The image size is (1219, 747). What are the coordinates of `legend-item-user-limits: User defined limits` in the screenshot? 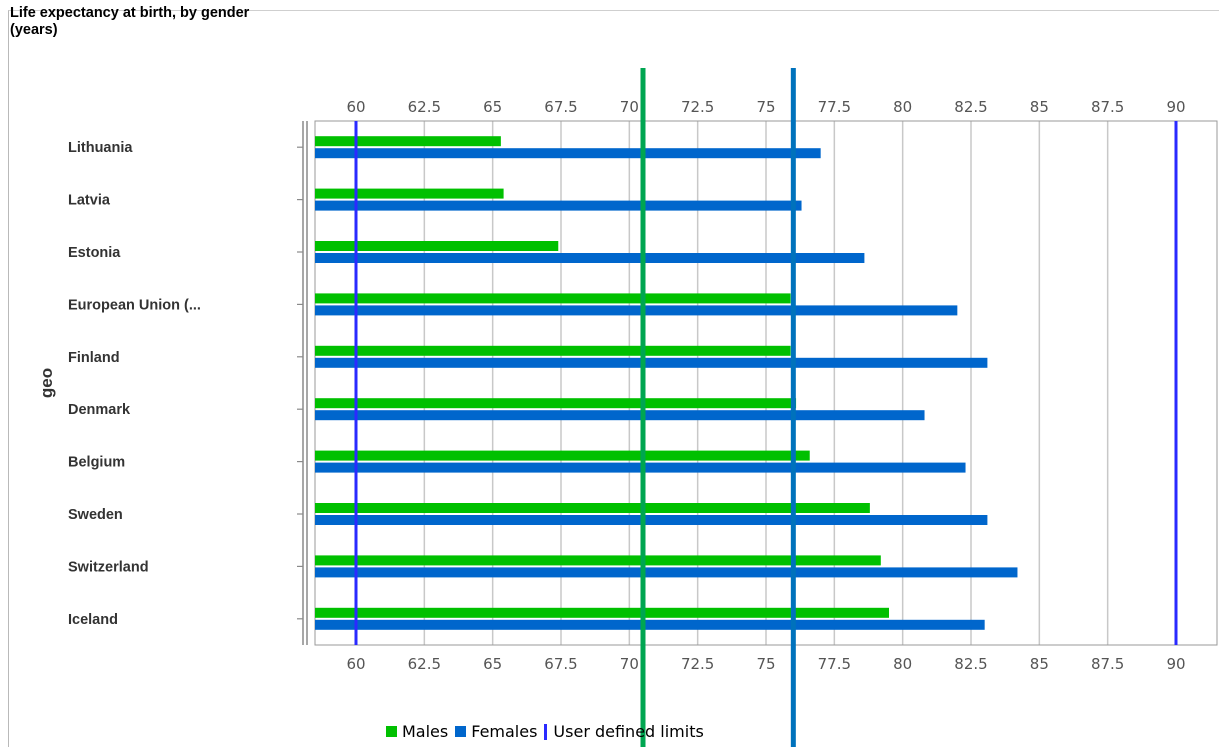 It's located at (624, 731).